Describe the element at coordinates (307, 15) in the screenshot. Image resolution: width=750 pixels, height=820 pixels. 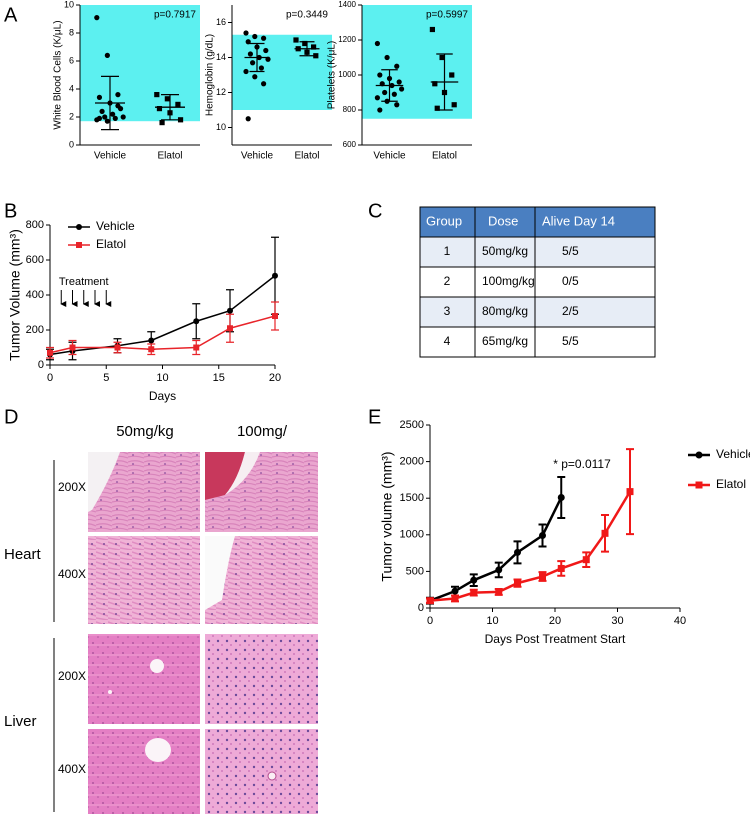
I see `p-value: p=0.3449` at that location.